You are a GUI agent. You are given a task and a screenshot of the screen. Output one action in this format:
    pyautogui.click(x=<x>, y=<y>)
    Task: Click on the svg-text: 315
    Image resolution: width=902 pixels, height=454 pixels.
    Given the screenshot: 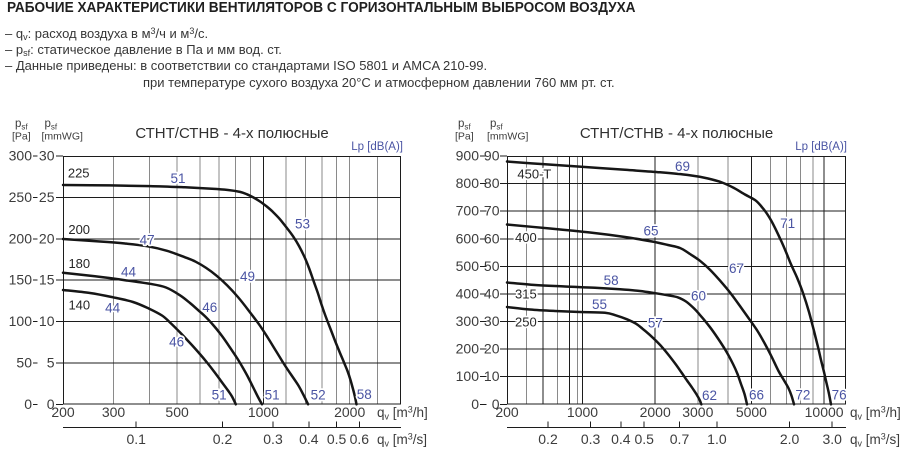 What is the action you would take?
    pyautogui.click(x=526, y=293)
    